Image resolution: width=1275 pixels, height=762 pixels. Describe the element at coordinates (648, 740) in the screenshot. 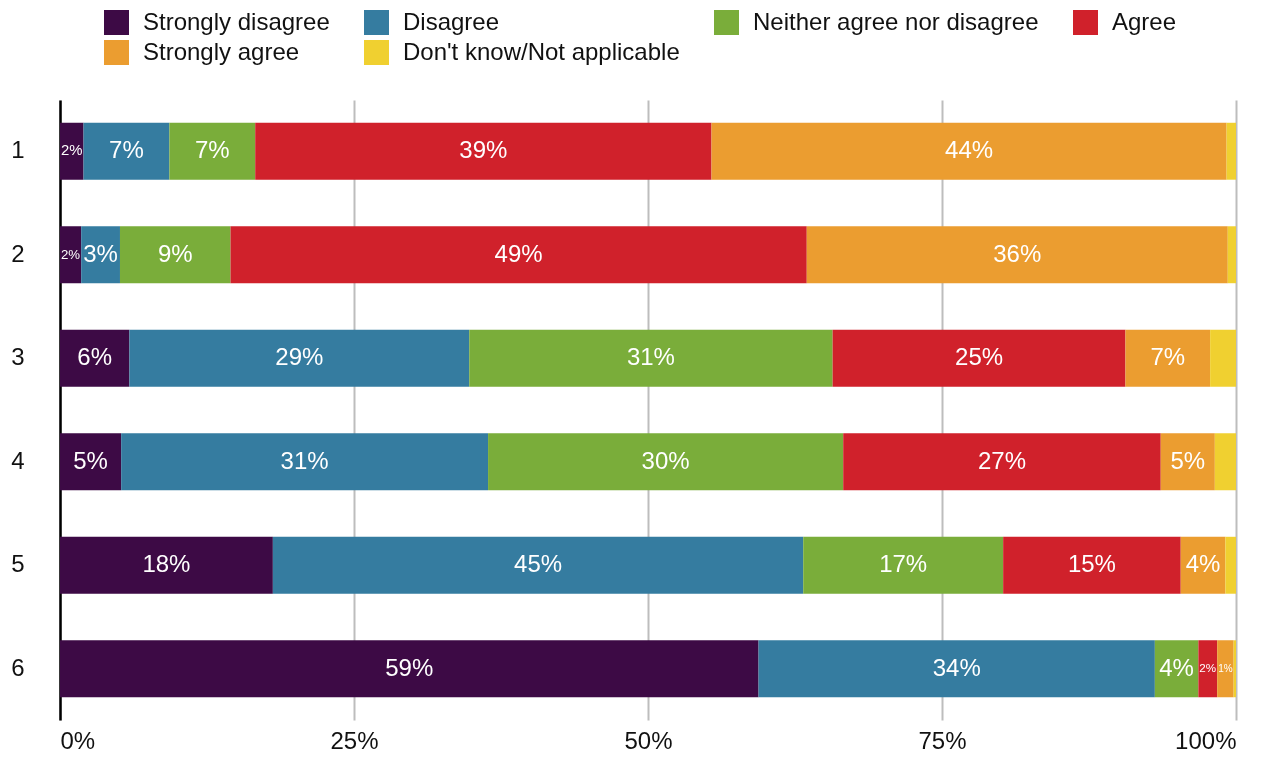

I see `x-tick-label: 50%` at that location.